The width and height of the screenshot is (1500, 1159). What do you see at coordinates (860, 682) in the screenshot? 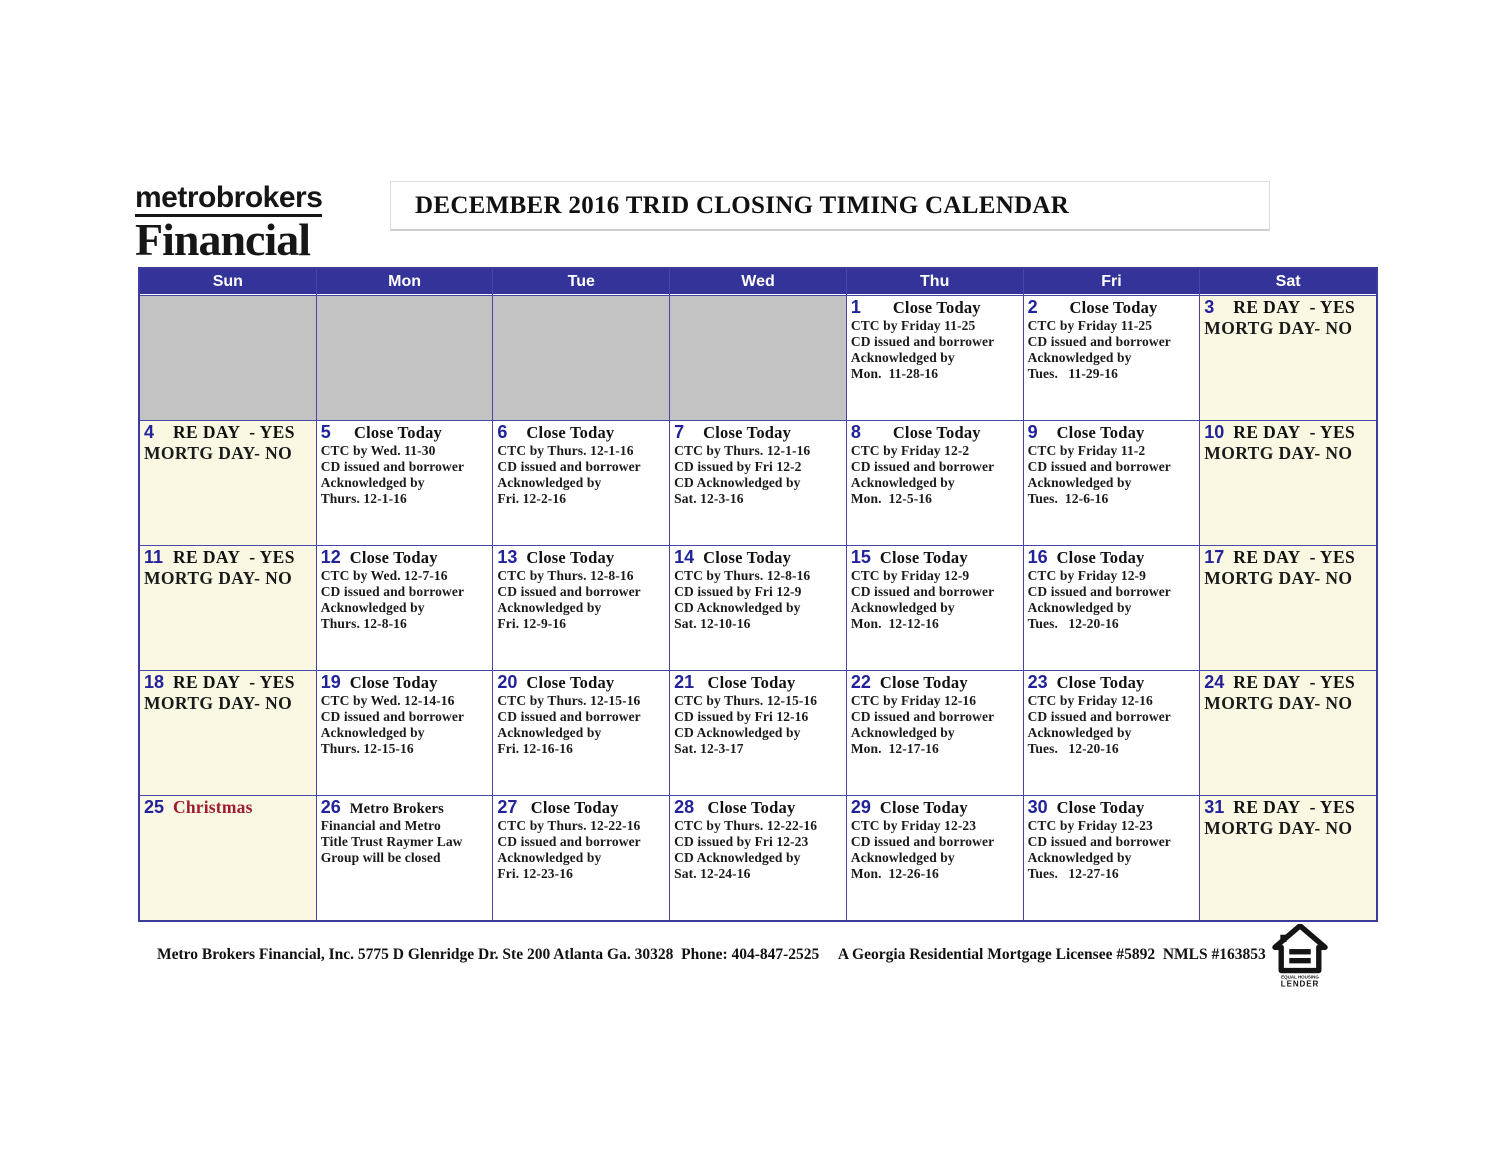
I see `day-number: 22` at bounding box center [860, 682].